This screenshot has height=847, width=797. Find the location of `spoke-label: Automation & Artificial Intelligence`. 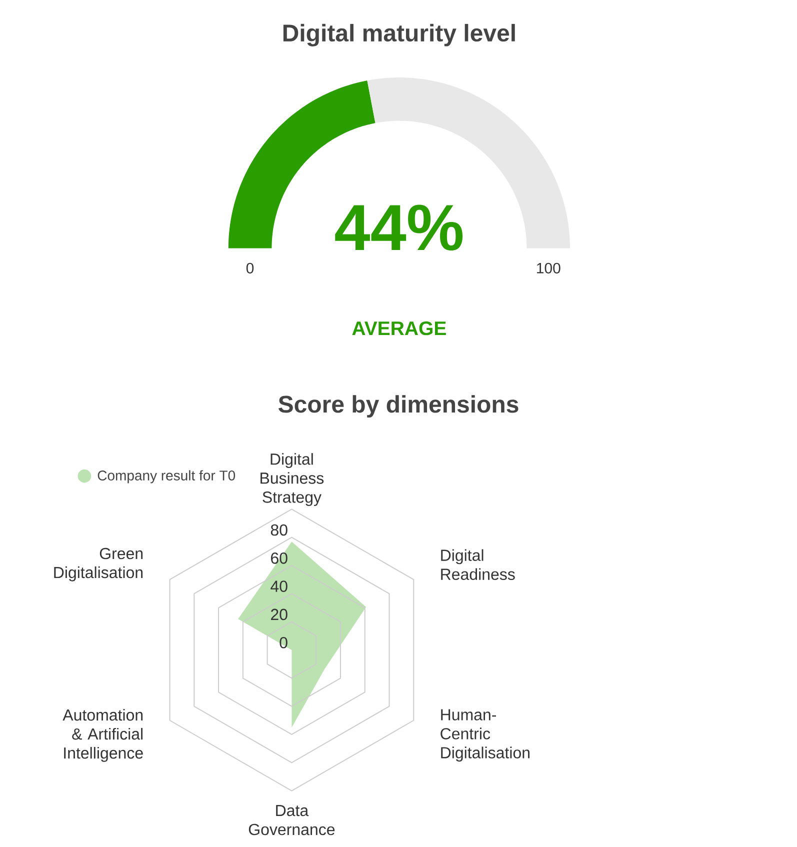

spoke-label: Automation & Artificial Intelligence is located at coordinates (102, 735).